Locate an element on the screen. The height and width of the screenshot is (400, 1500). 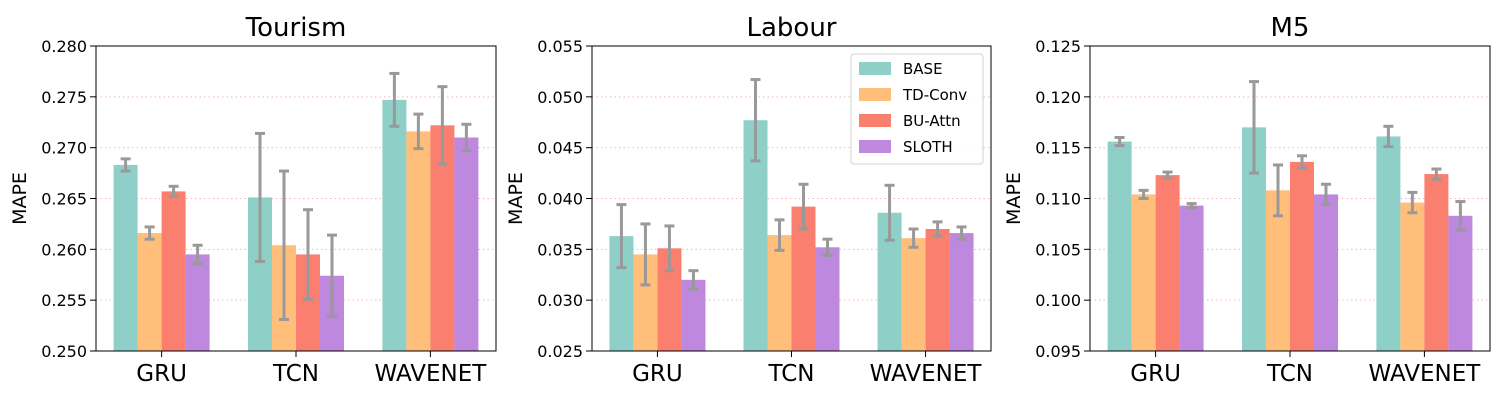
y-tick-label: 0.110 is located at coordinates (1058, 199).